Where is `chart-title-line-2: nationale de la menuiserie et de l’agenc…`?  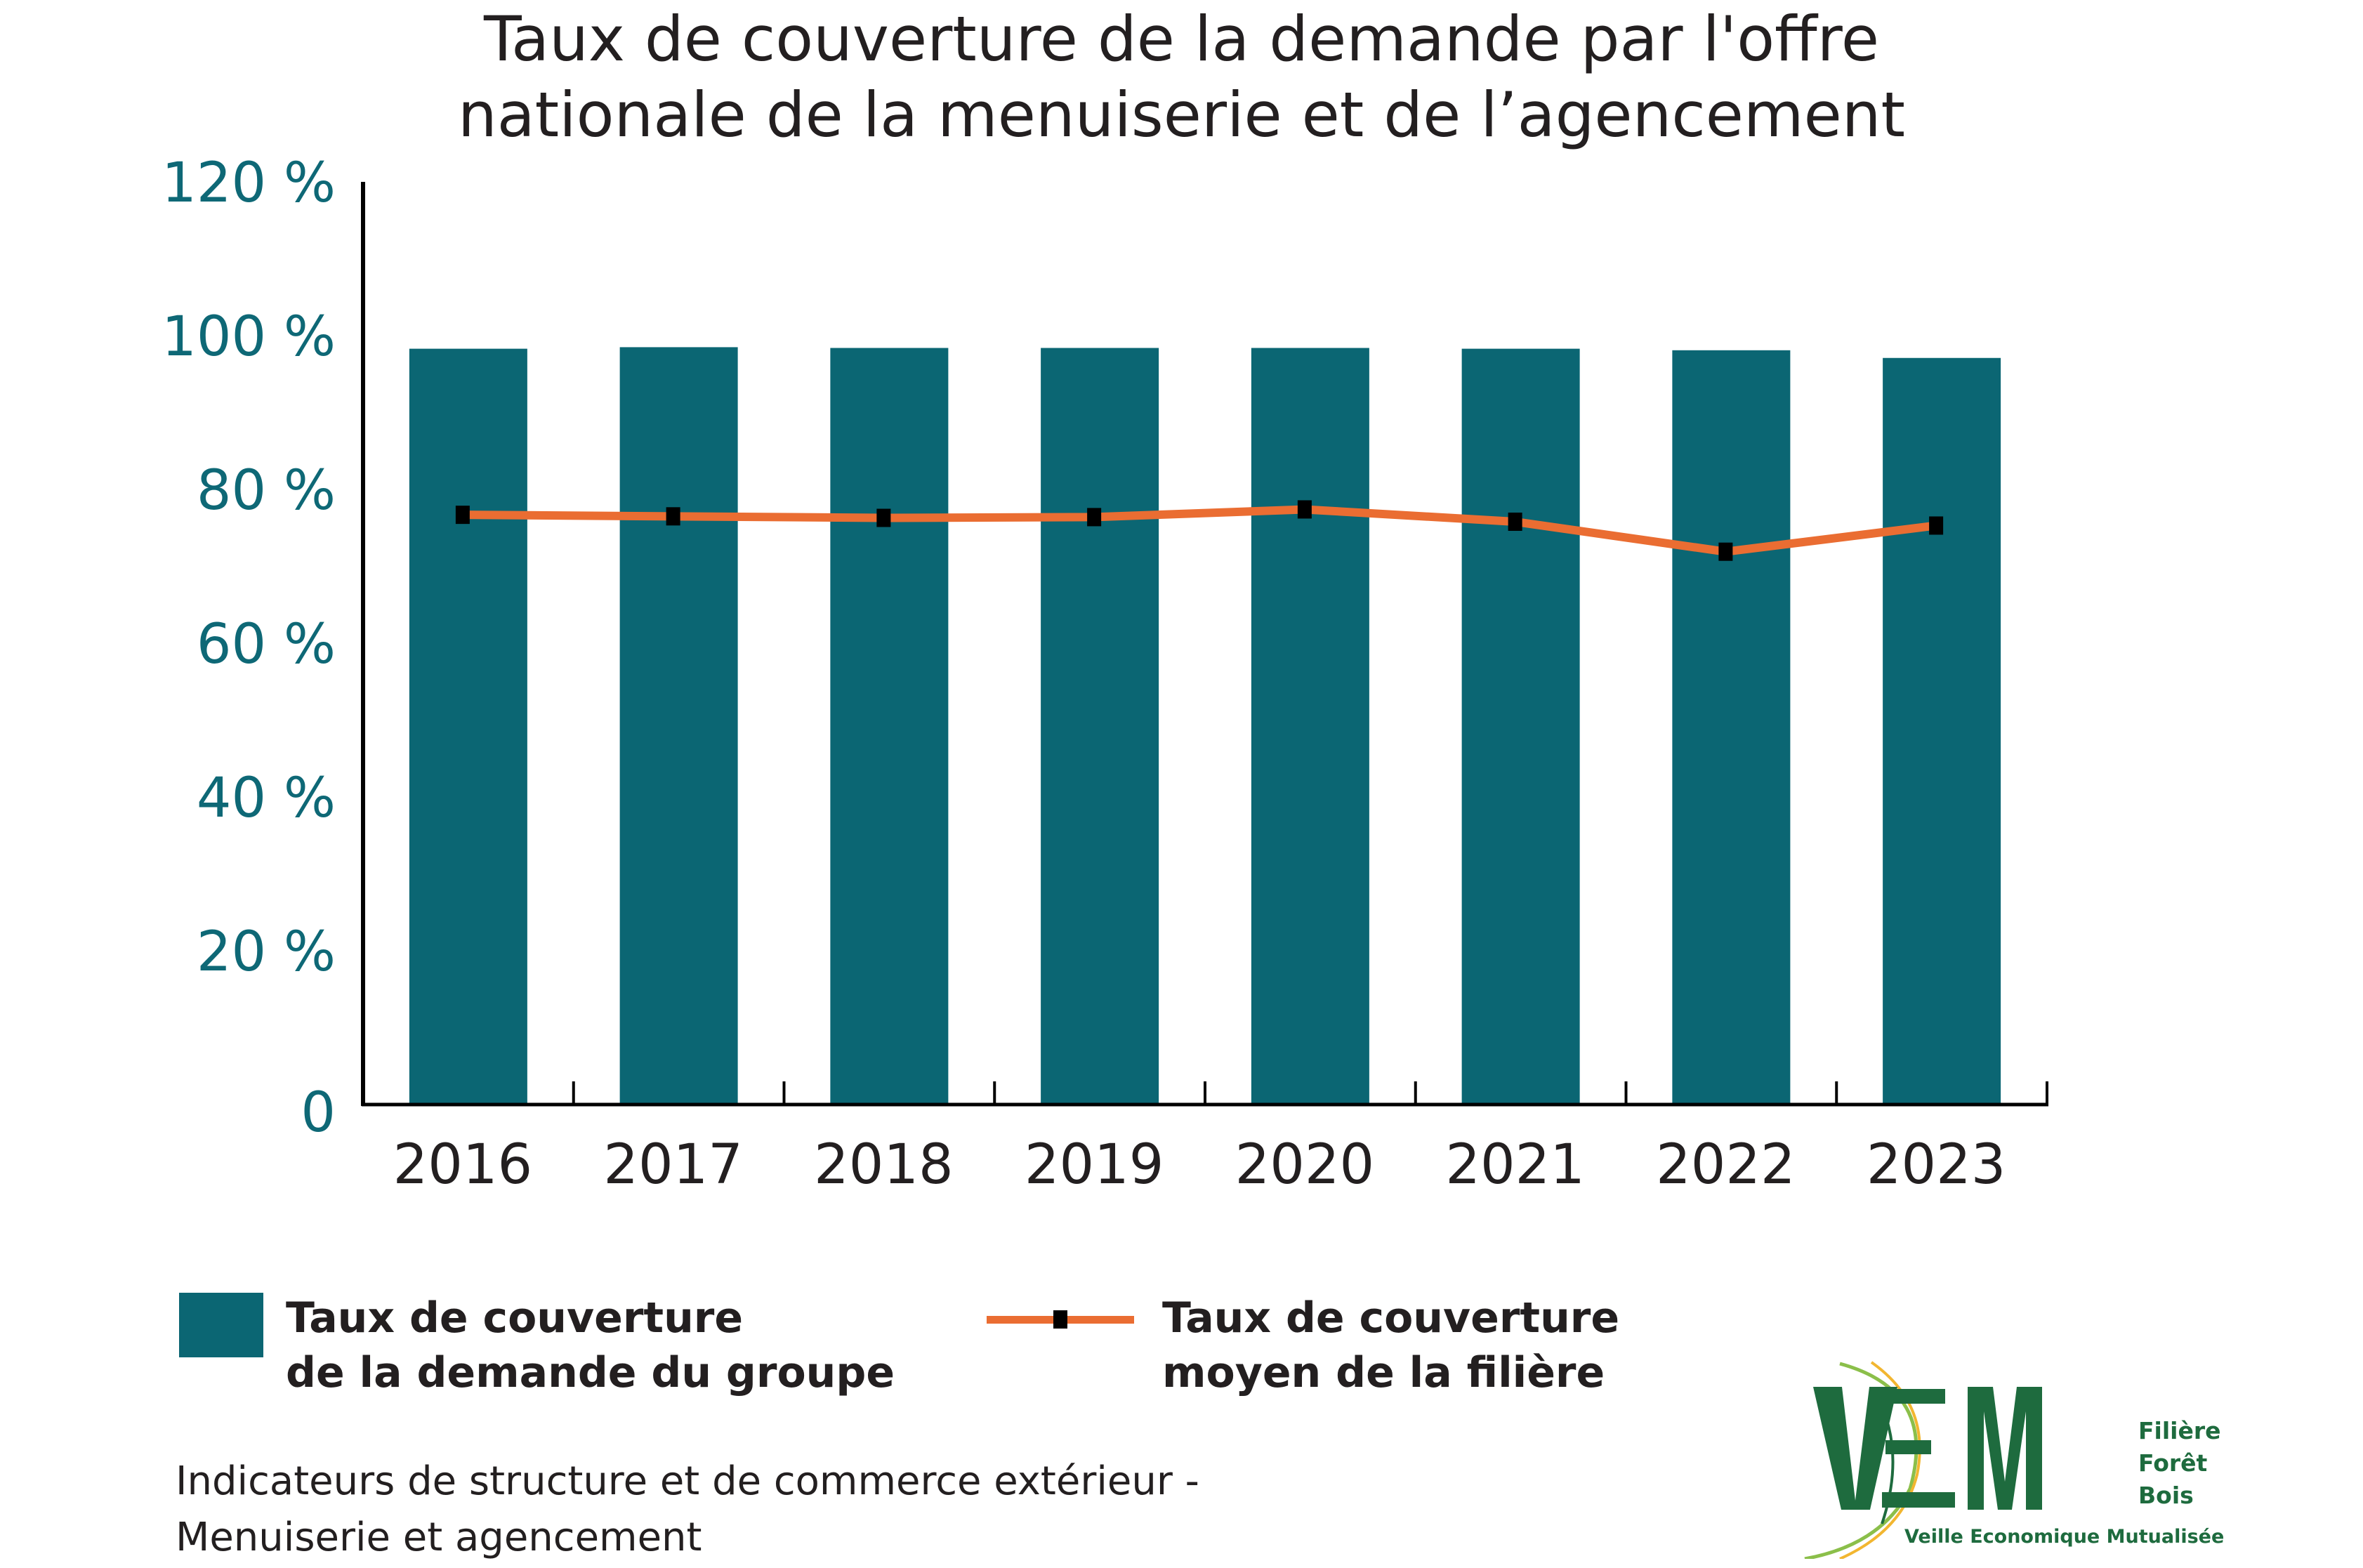 chart-title-line-2: nationale de la menuiserie et de l’agenc… is located at coordinates (1181, 115).